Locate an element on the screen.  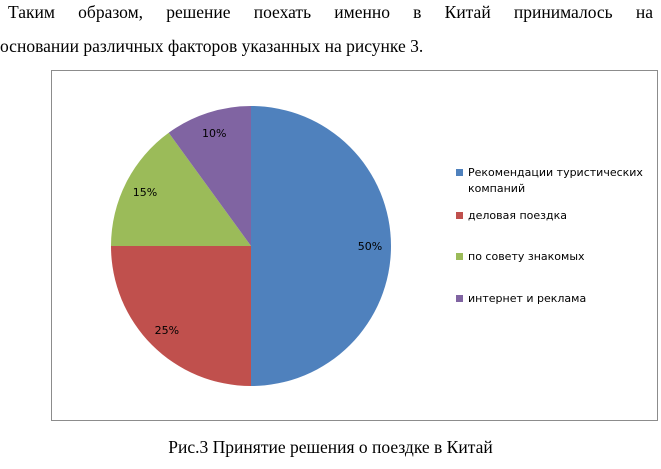
figure-caption: Рис.3 Принятие решения о поездке в Китай is located at coordinates (330, 447).